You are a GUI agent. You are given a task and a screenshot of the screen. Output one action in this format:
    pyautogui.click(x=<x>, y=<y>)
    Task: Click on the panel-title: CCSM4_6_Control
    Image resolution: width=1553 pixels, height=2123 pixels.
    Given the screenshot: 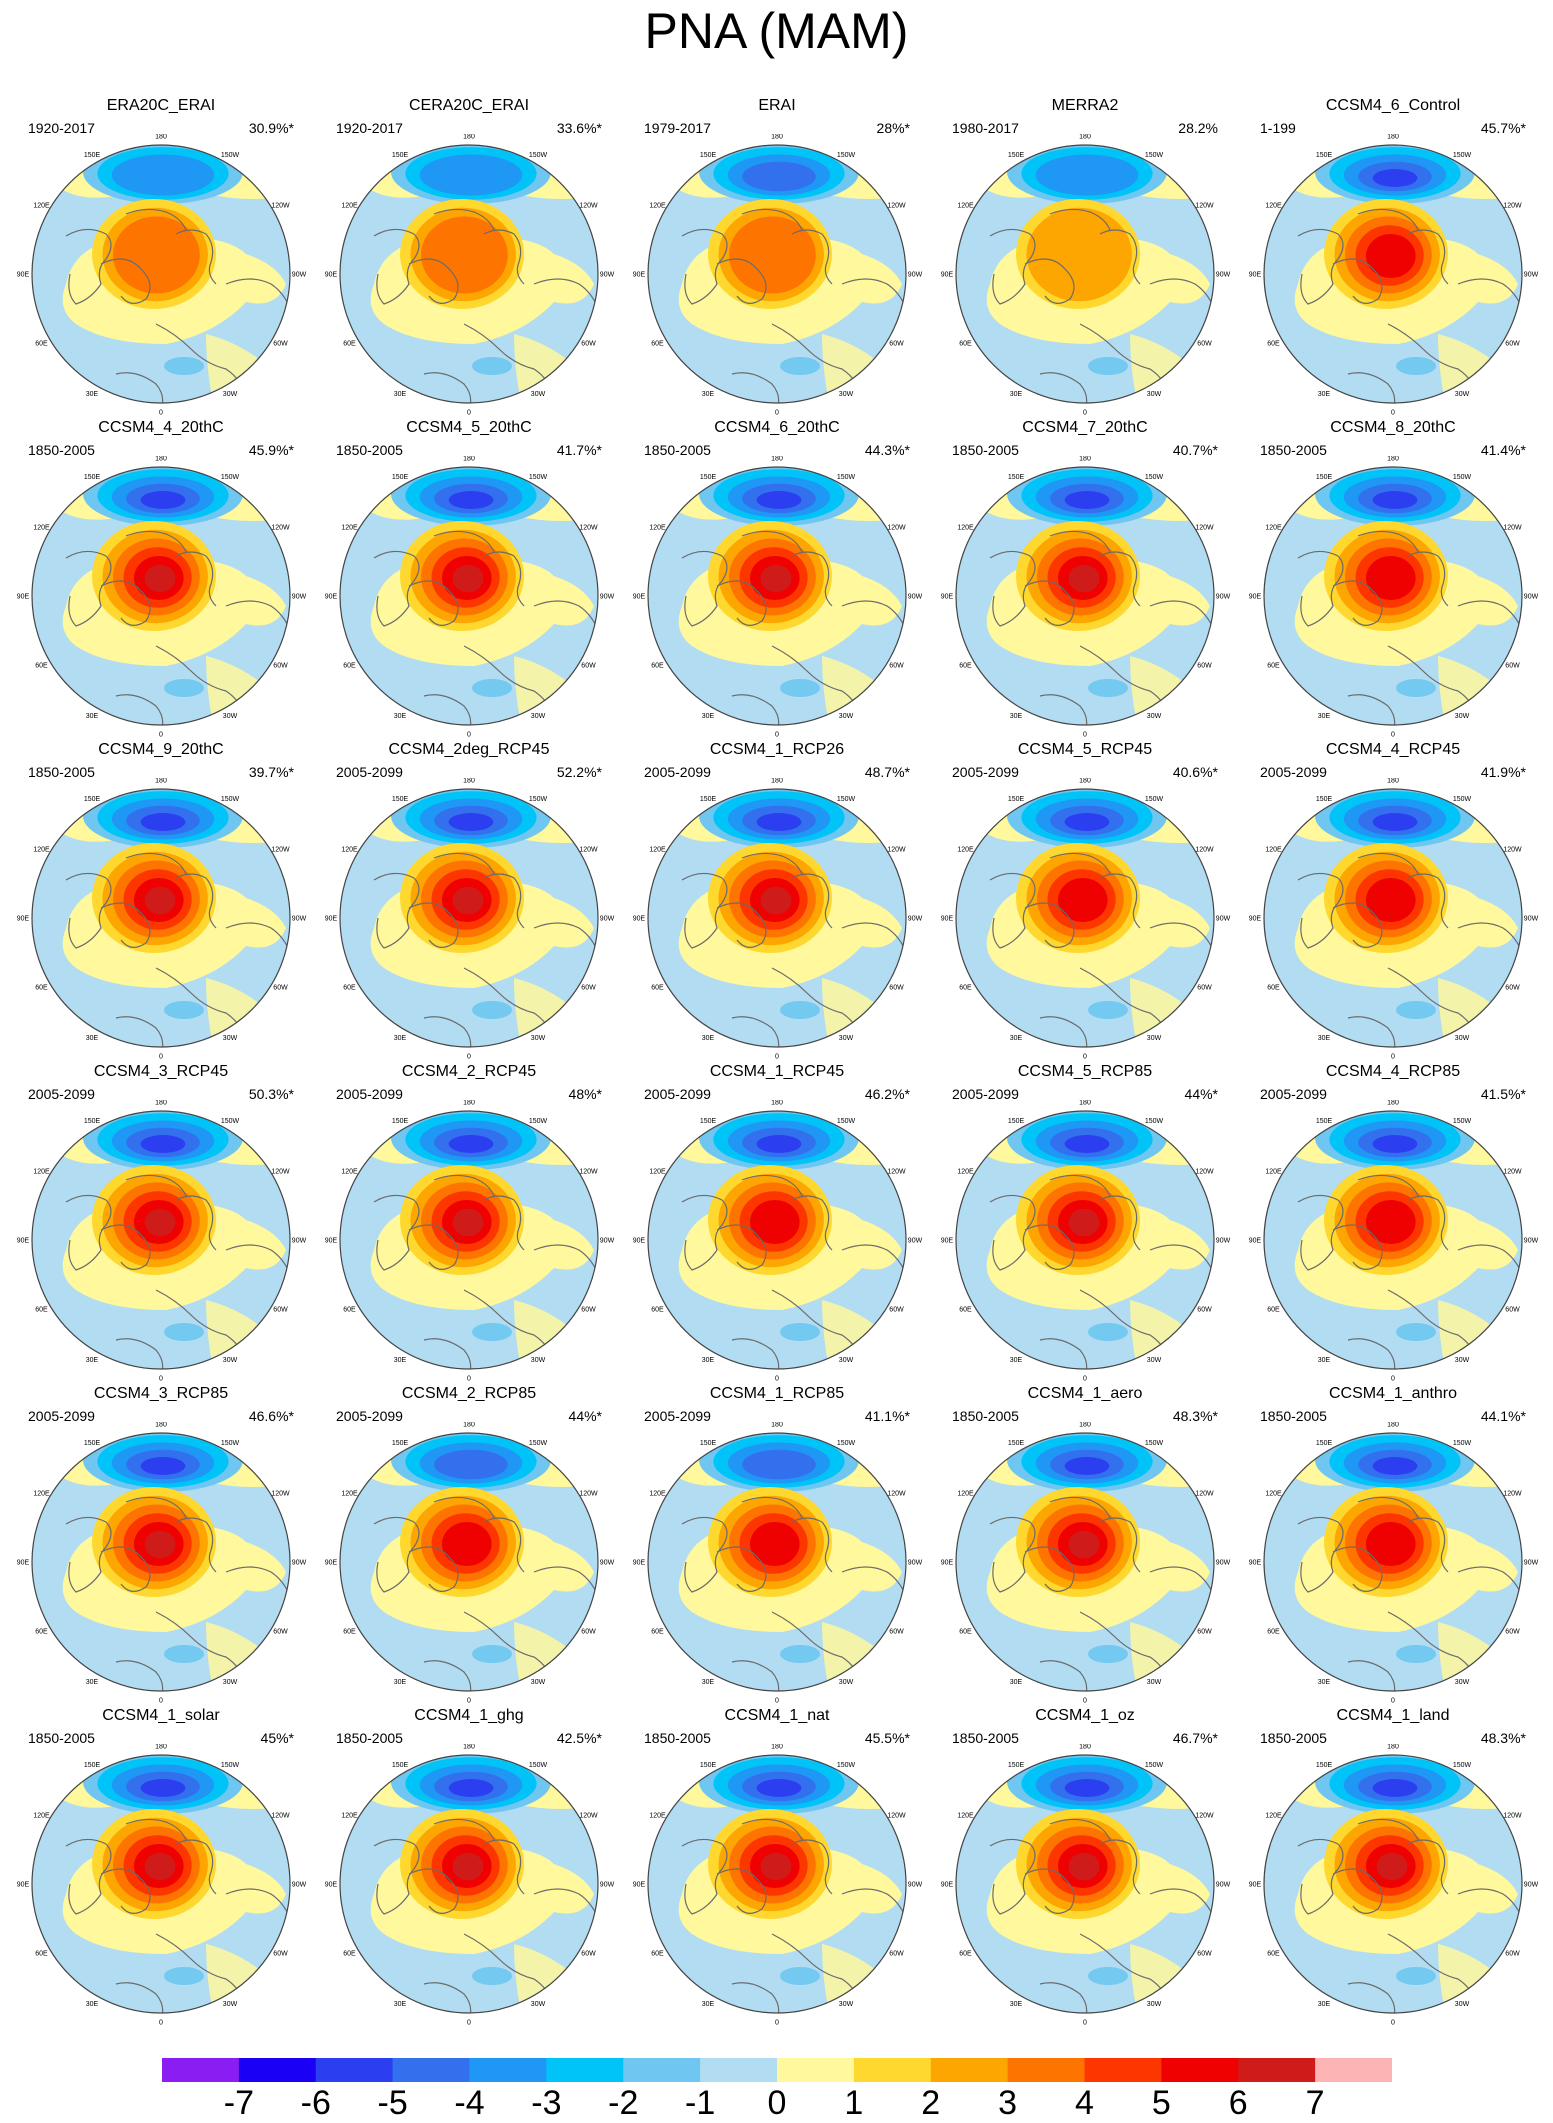 What is the action you would take?
    pyautogui.click(x=1393, y=105)
    